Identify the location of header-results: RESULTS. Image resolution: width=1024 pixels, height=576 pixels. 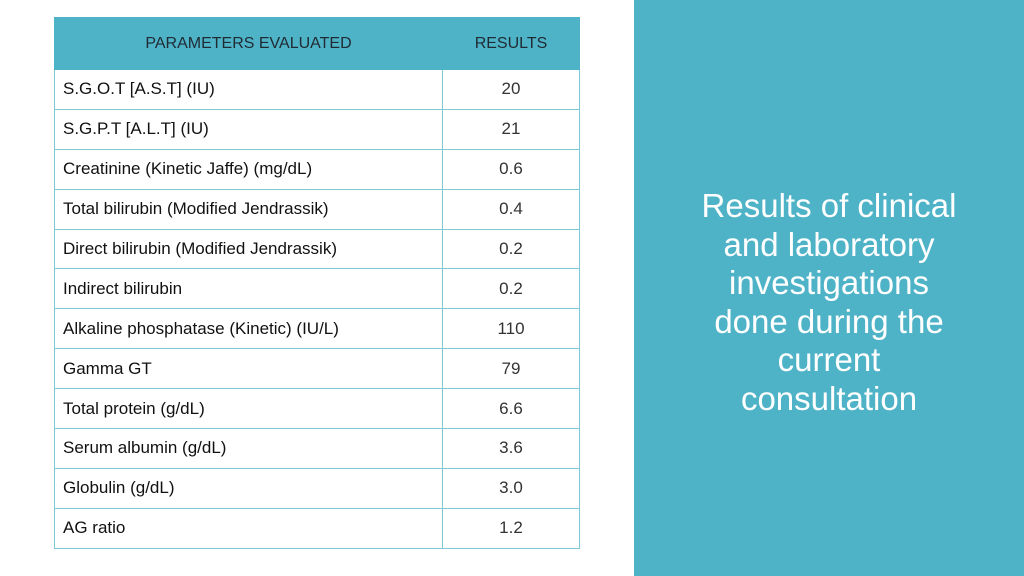
(511, 43).